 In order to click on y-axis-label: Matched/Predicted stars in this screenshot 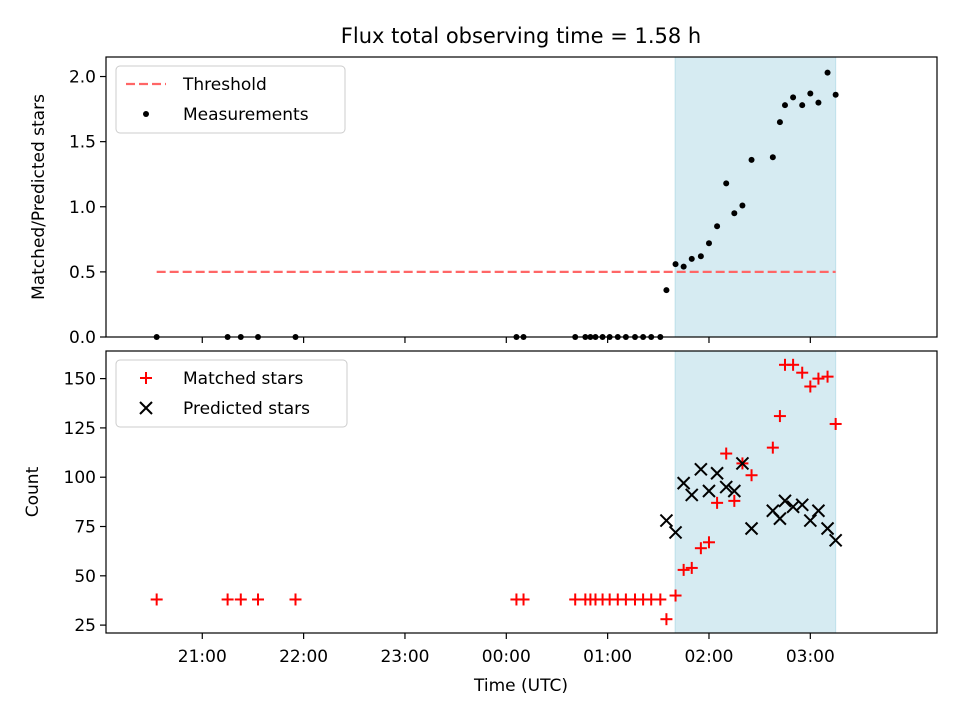, I will do `click(39, 197)`.